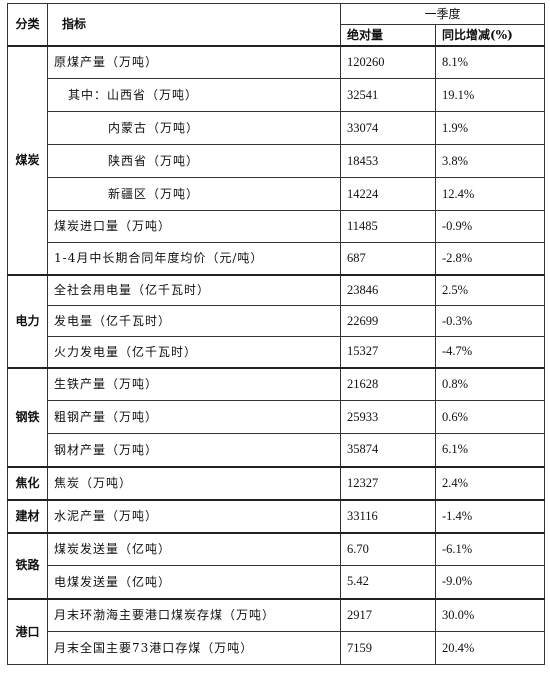 This screenshot has width=550, height=683. What do you see at coordinates (194, 352) in the screenshot?
I see `indicator-cell: 火力发电量（亿千瓦时）` at bounding box center [194, 352].